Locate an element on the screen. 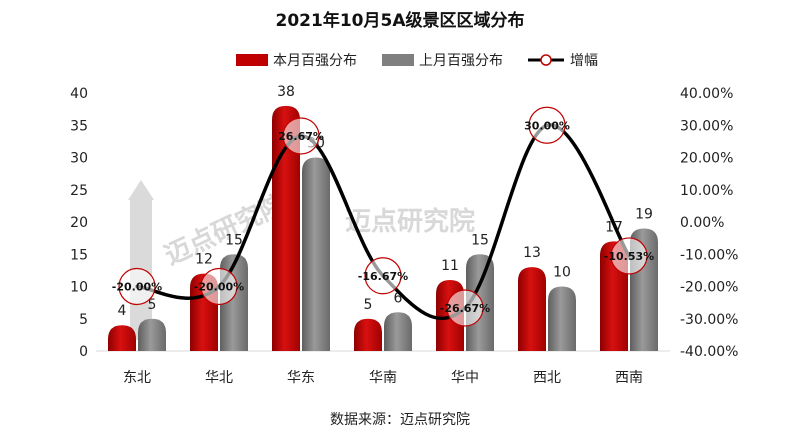 The height and width of the screenshot is (437, 800). y-left-tick-label: 5 is located at coordinates (83, 320).